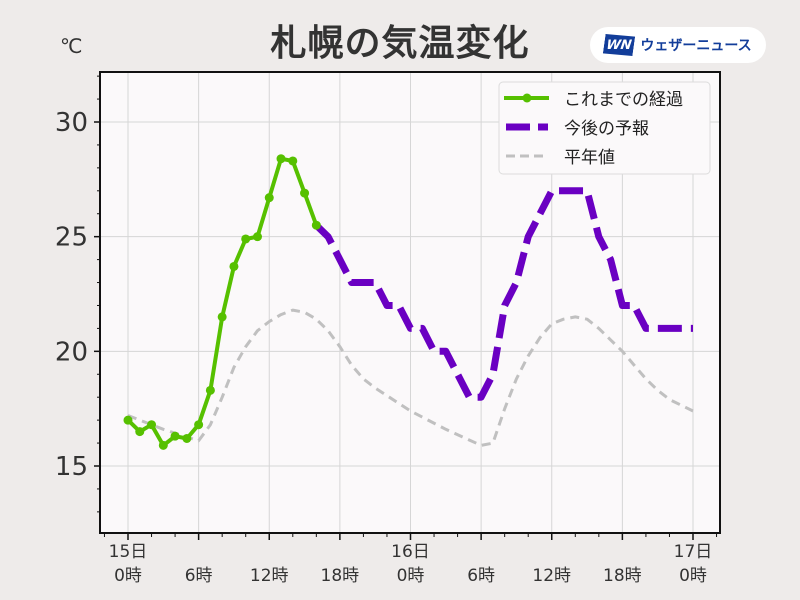 The image size is (800, 600). What do you see at coordinates (71, 46) in the screenshot?
I see `y-axis-unit: ℃` at bounding box center [71, 46].